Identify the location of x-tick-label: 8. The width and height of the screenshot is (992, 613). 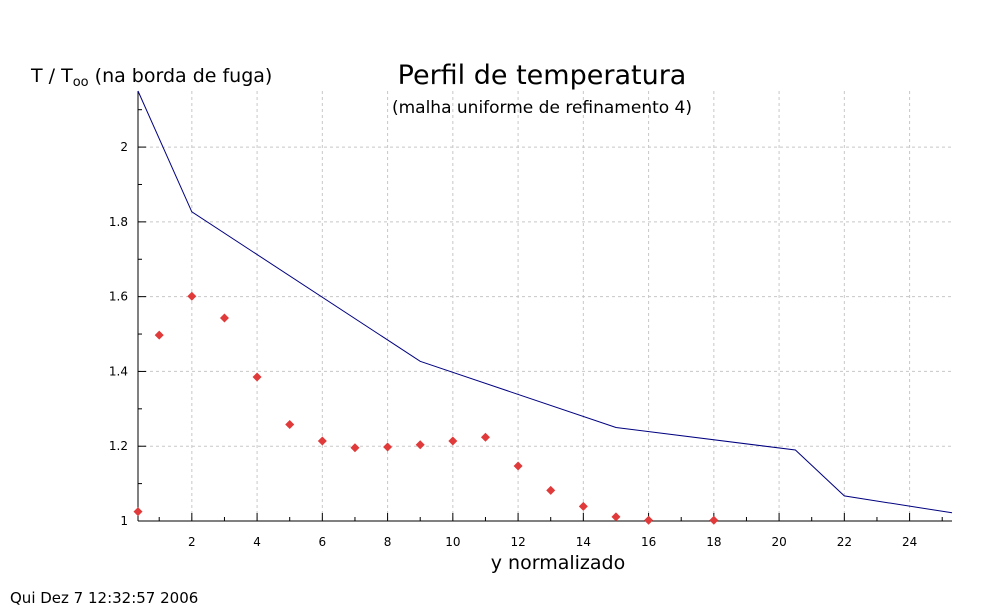
(388, 542).